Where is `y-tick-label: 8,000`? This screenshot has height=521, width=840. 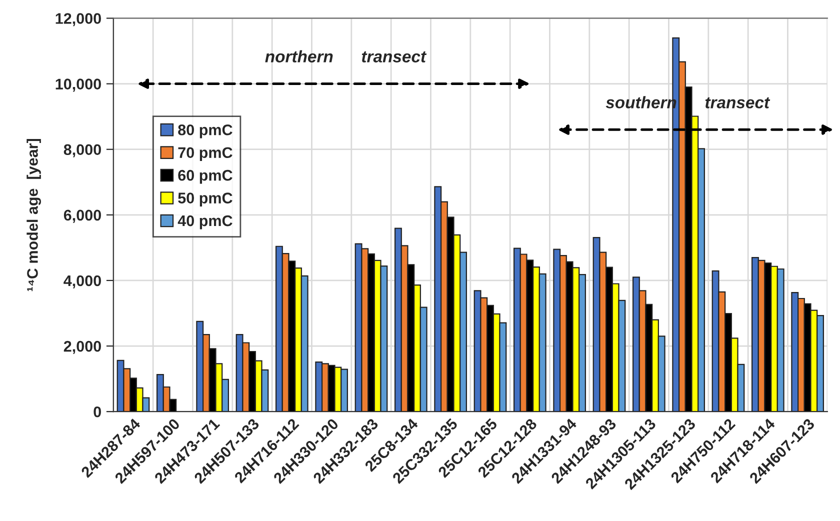 y-tick-label: 8,000 is located at coordinates (82, 151).